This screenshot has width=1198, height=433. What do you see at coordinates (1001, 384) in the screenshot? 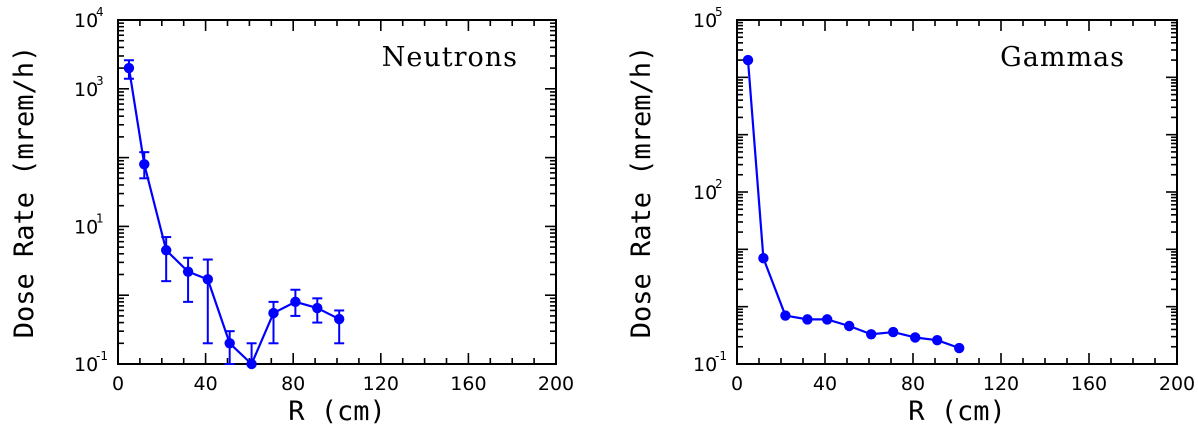
I see `gammas-x-tick-label: 120` at bounding box center [1001, 384].